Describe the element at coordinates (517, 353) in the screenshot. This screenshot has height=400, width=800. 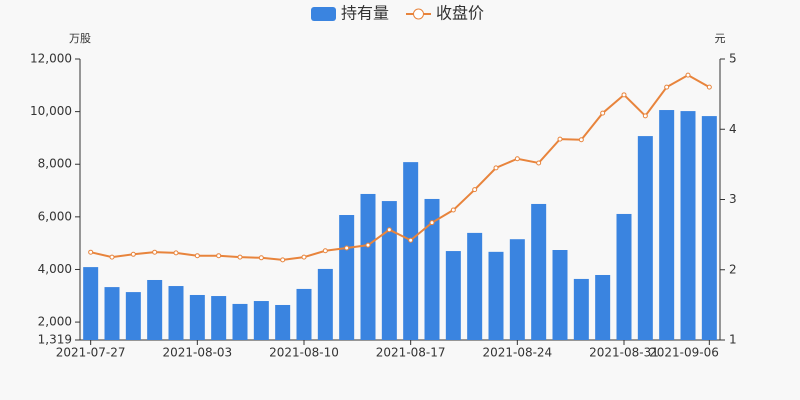
I see `x-tick-label: 2021-08-24` at that location.